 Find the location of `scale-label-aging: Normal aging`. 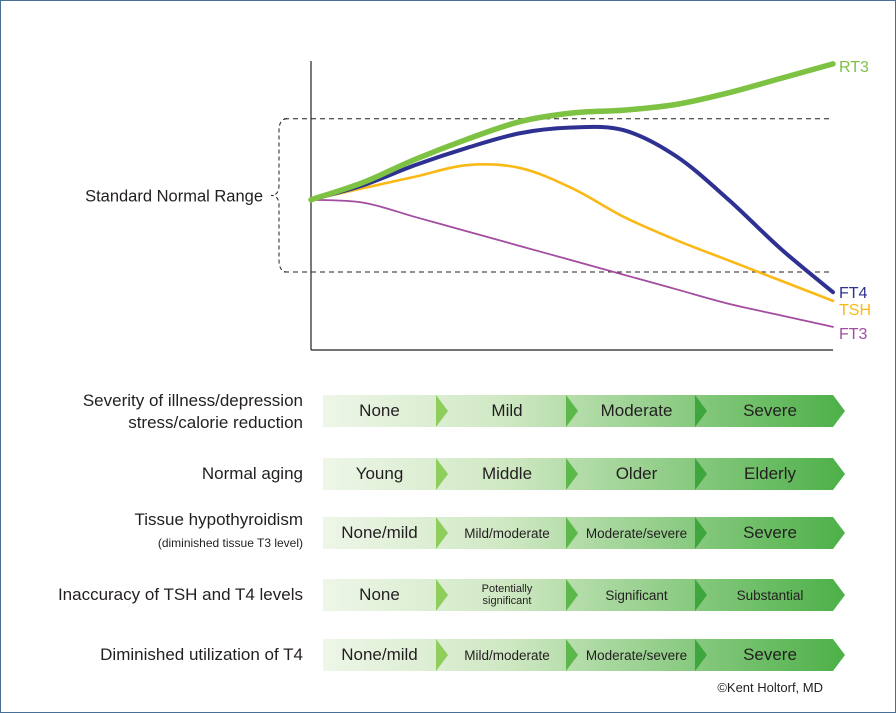

scale-label-aging: Normal aging is located at coordinates (252, 474).